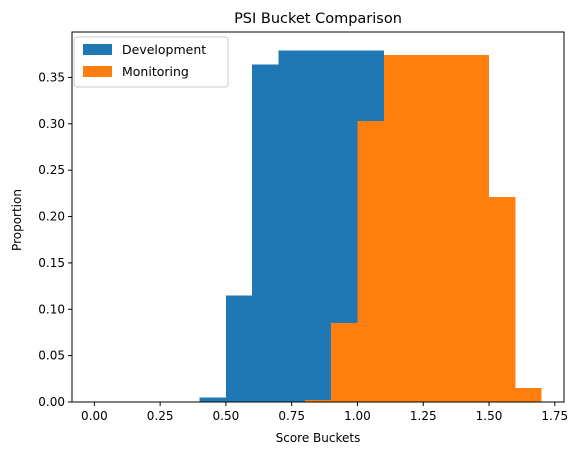 The height and width of the screenshot is (455, 582). What do you see at coordinates (51, 309) in the screenshot?
I see `y-tick-label: 0.10` at bounding box center [51, 309].